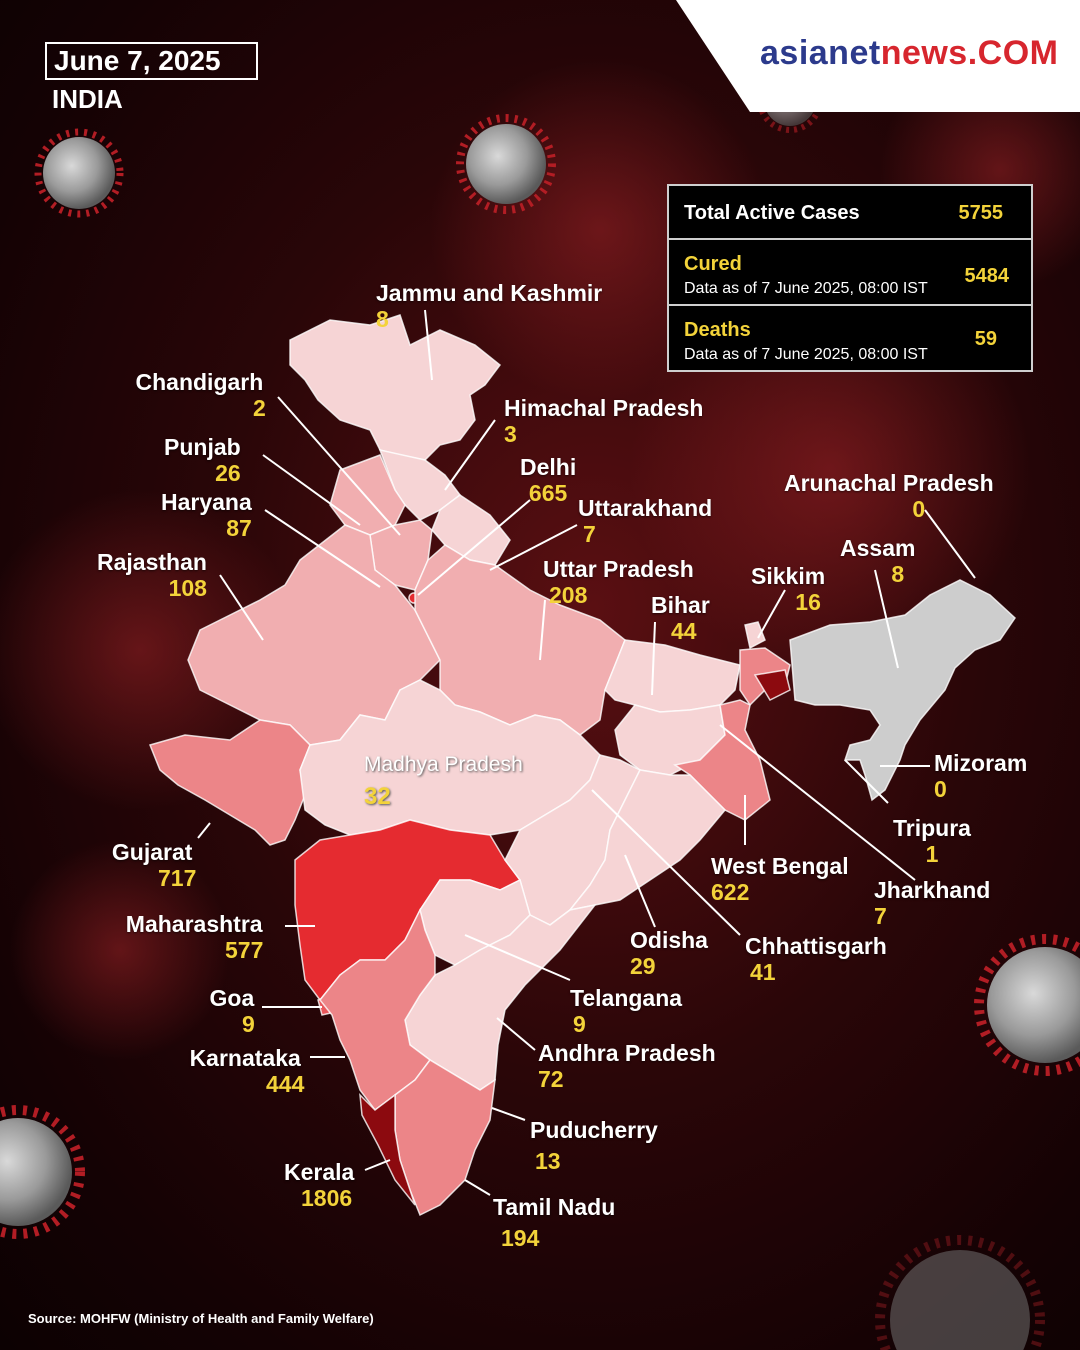  I want to click on logo-part-2: news.COM, so click(969, 53).